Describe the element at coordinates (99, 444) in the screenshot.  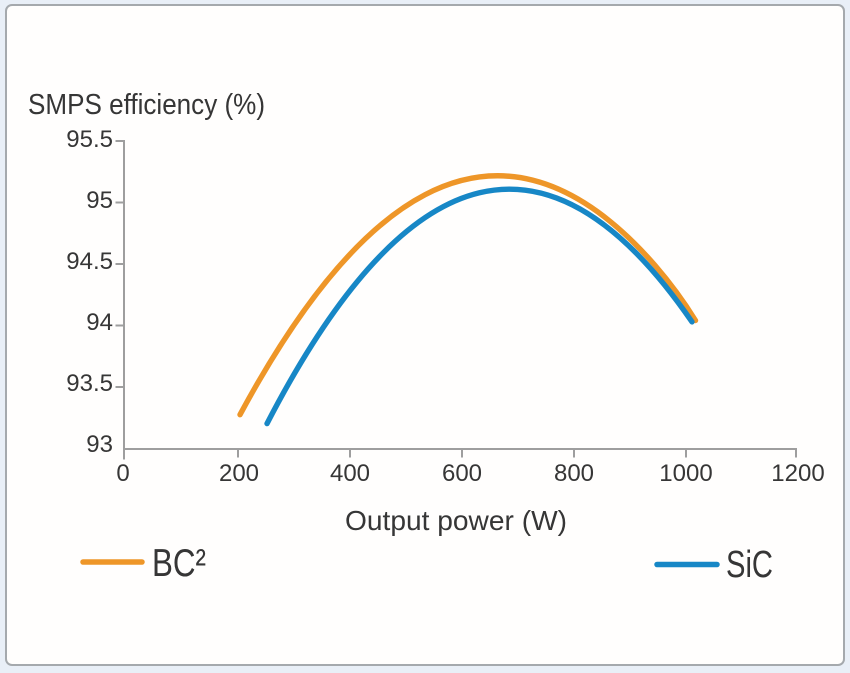
I see `svg-text: 93` at that location.